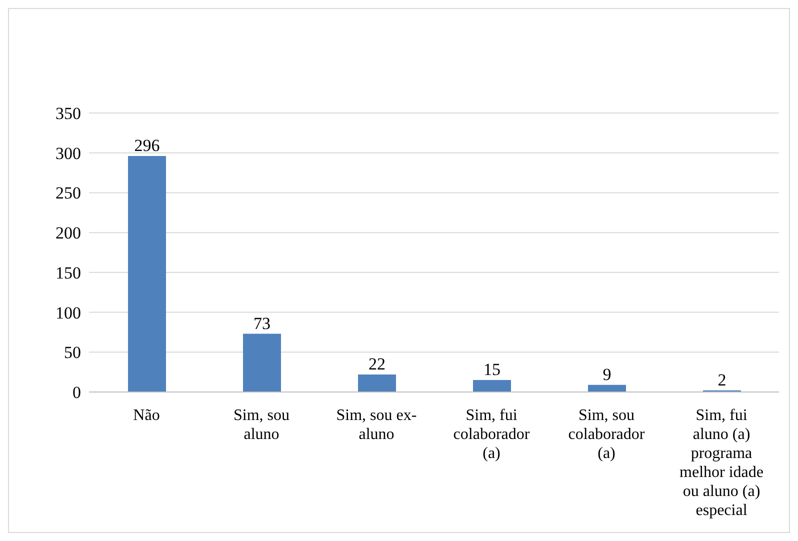 This screenshot has height=541, width=798. Describe the element at coordinates (376, 425) in the screenshot. I see `x-tick-label: Sim, sou ex-aluno` at that location.